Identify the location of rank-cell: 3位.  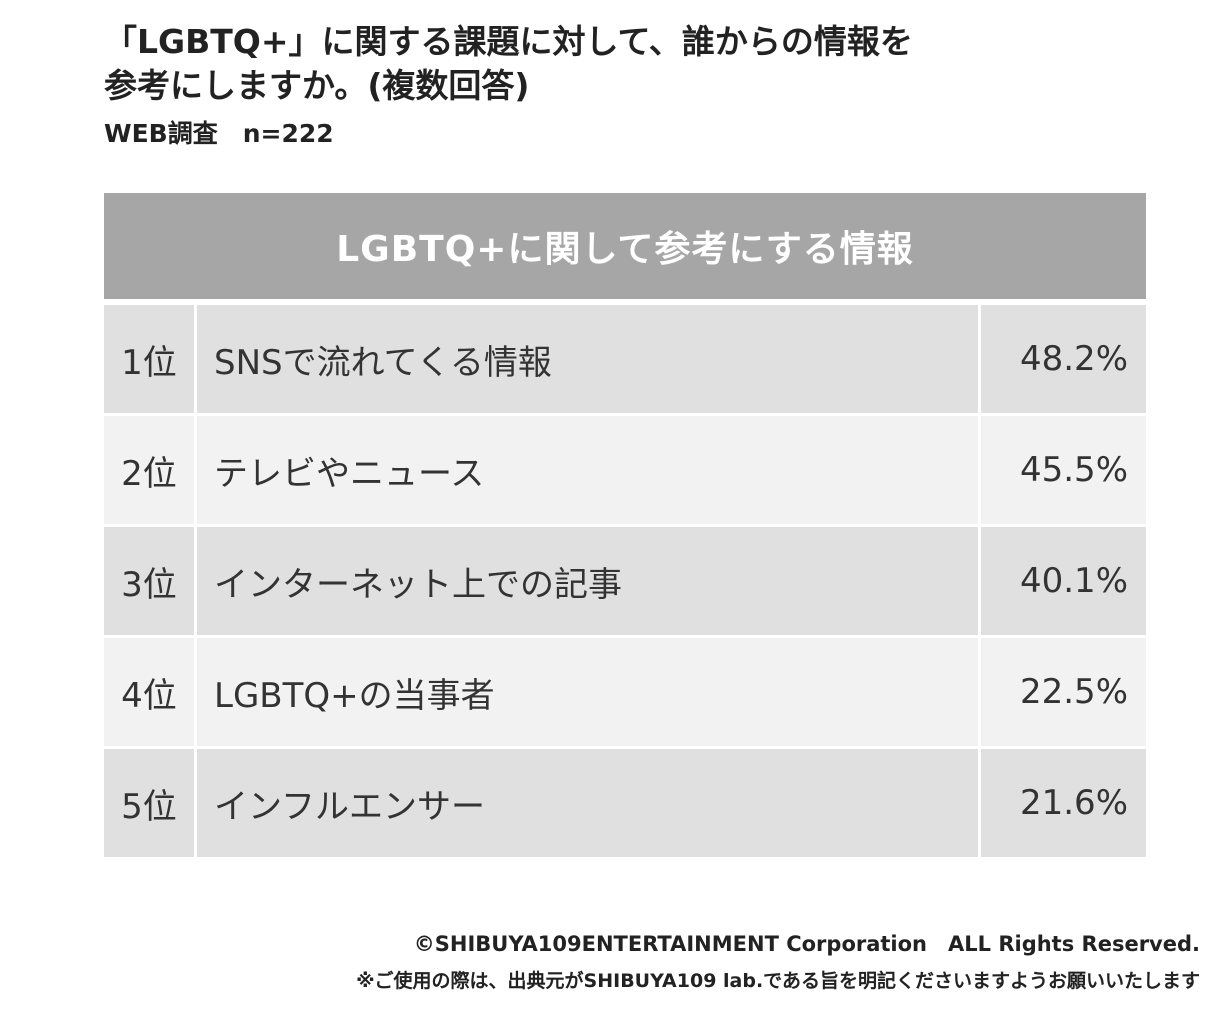
(150, 581).